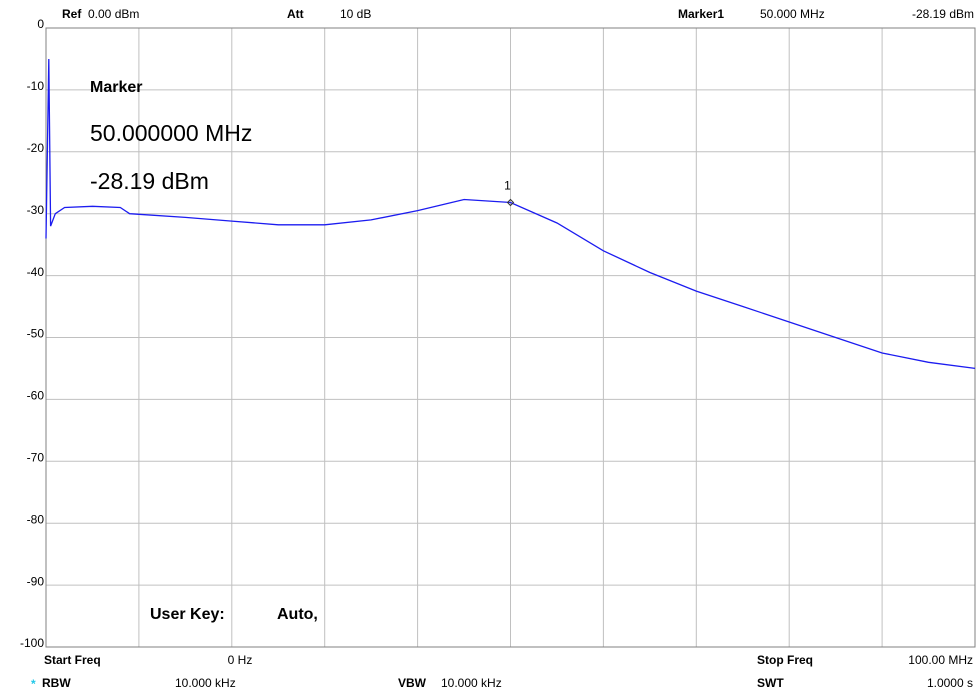  Describe the element at coordinates (36, 86) in the screenshot. I see `y-tick-label: -10` at that location.